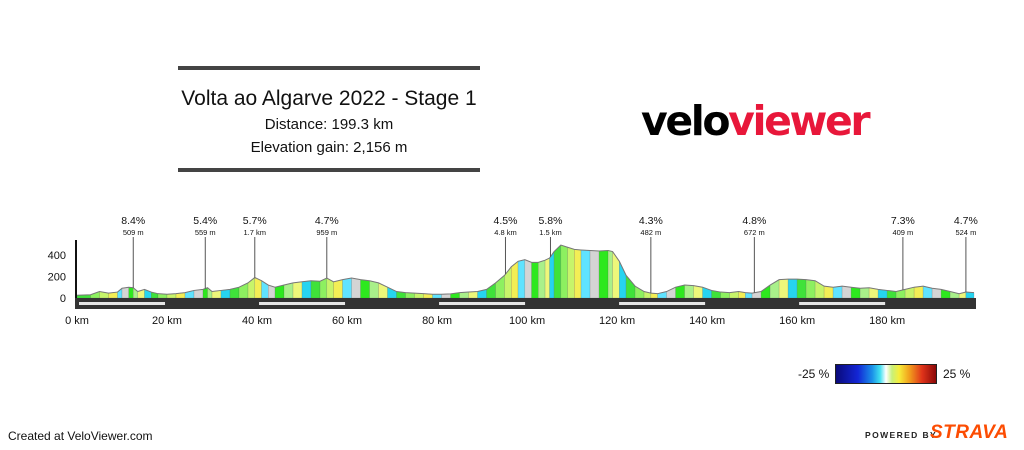 This screenshot has width=1024, height=450. What do you see at coordinates (617, 321) in the screenshot?
I see `x-tick-label: 120 km` at bounding box center [617, 321].